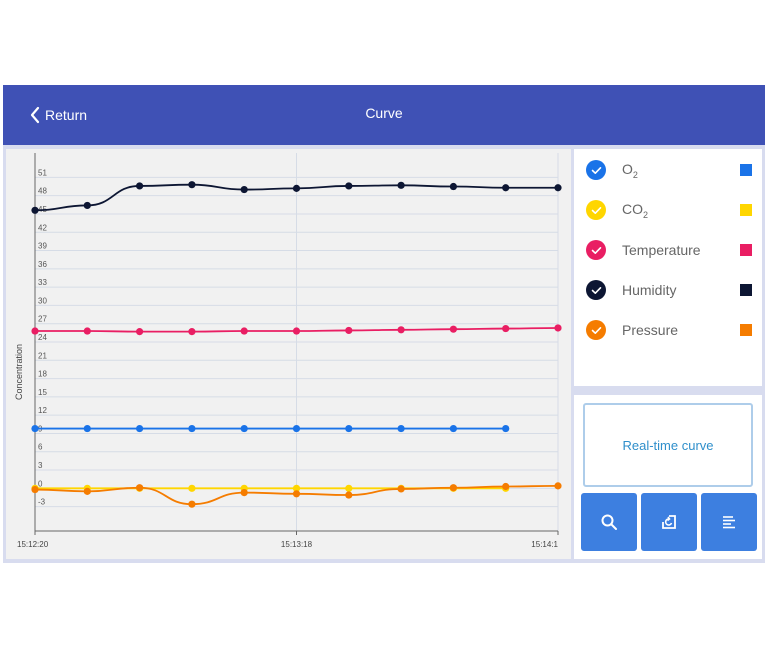 The width and height of the screenshot is (768, 672). What do you see at coordinates (669, 170) in the screenshot?
I see `legend-item: O2` at bounding box center [669, 170].